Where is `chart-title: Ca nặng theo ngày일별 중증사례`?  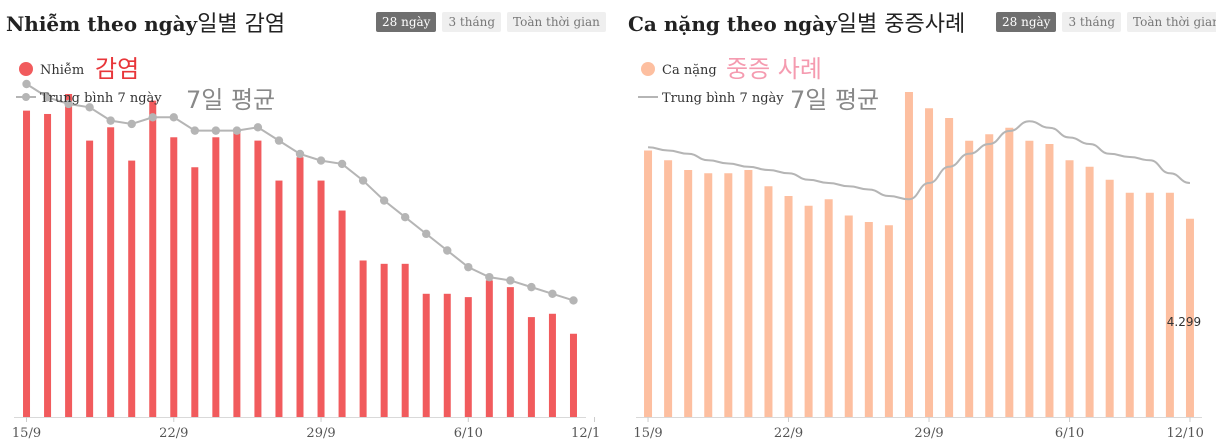 chart-title: Ca nặng theo ngày일별 중증사례 is located at coordinates (796, 22).